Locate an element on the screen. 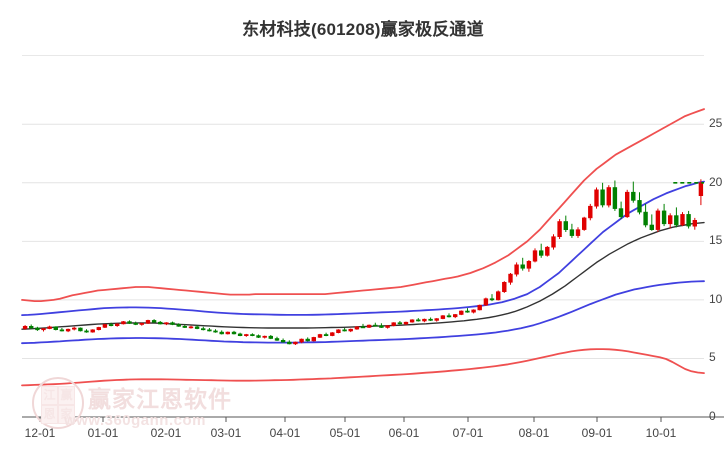  x-axis-tick-label: 12-01 is located at coordinates (40, 433).